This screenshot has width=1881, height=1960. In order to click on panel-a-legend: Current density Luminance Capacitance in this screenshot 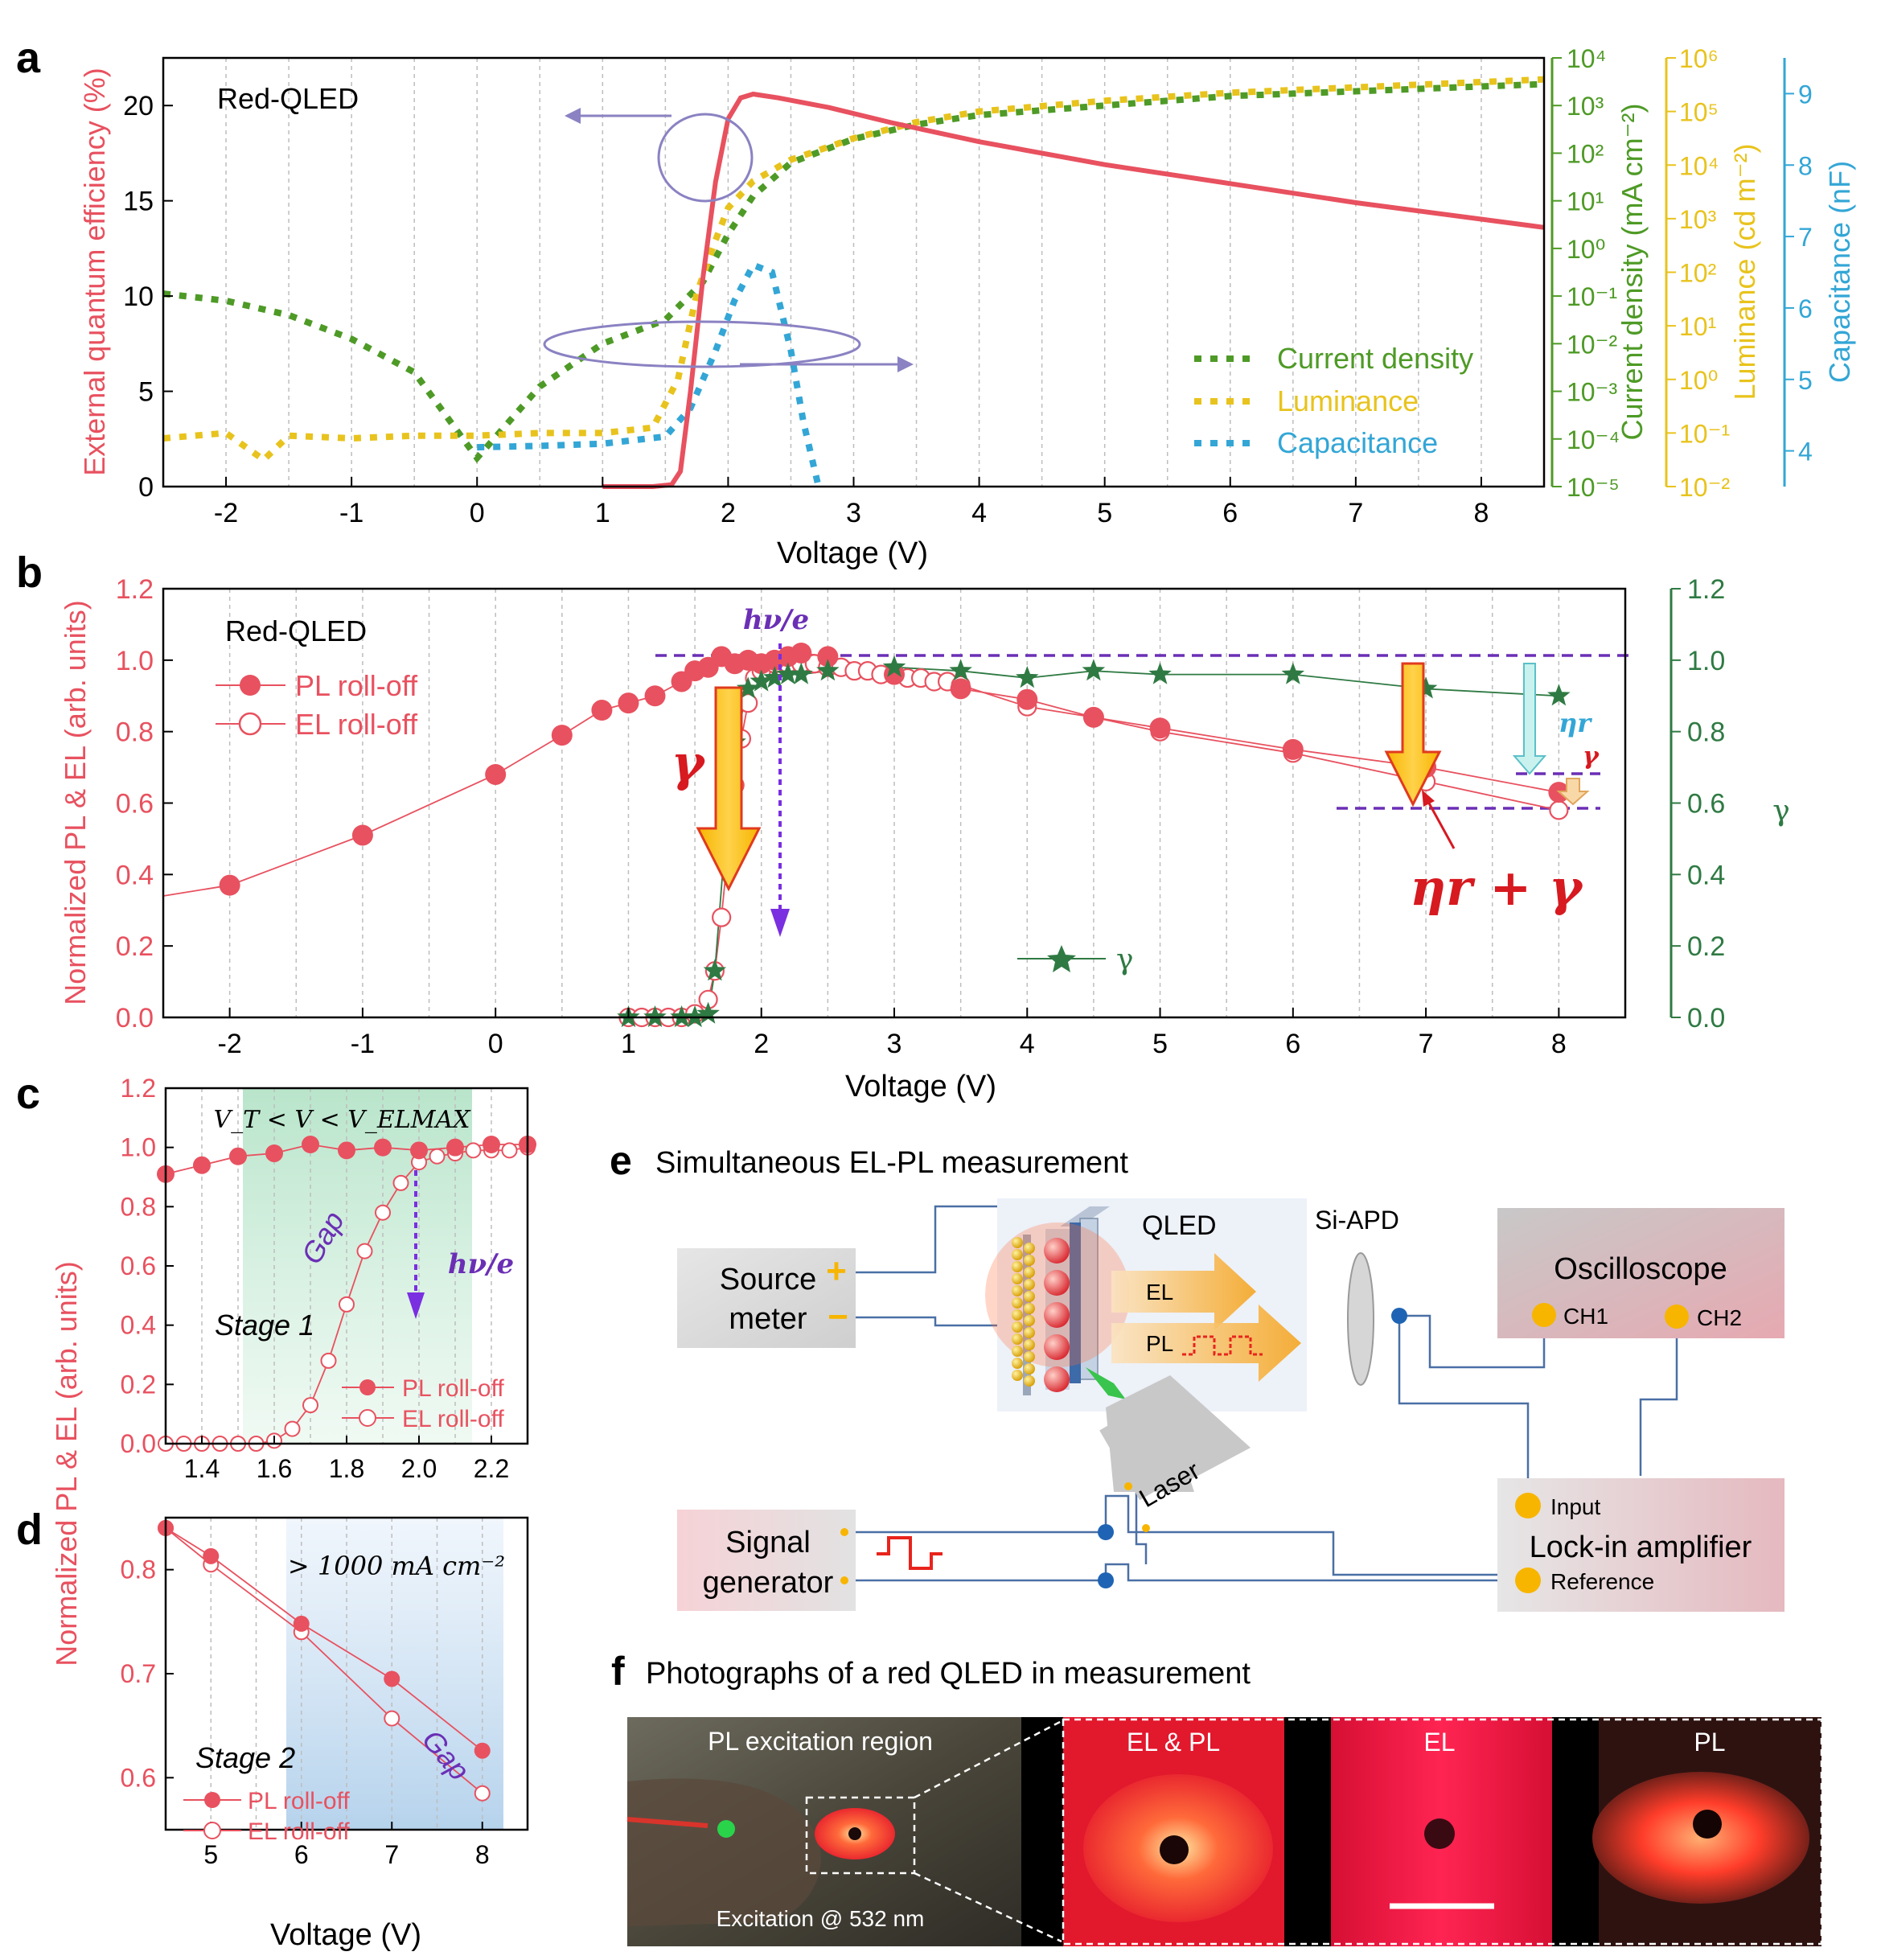, I will do `click(1333, 400)`.